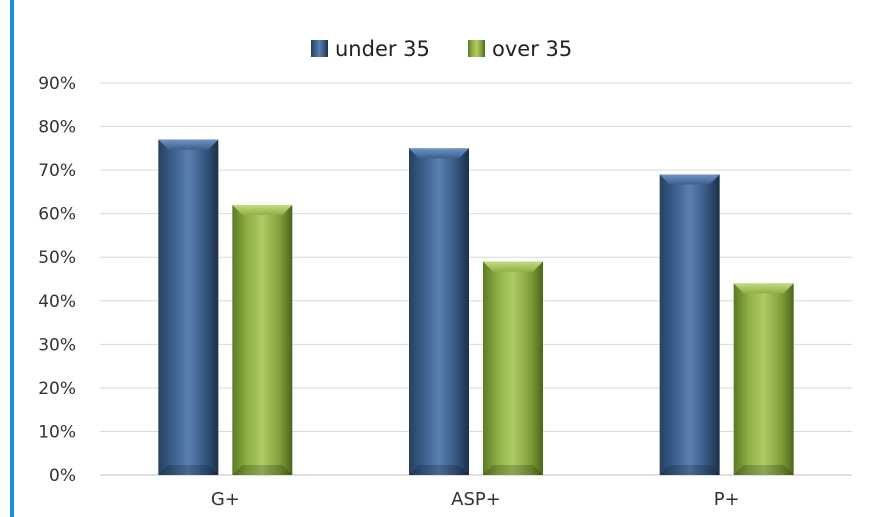 The height and width of the screenshot is (517, 870). I want to click on legend-label: over 35, so click(532, 49).